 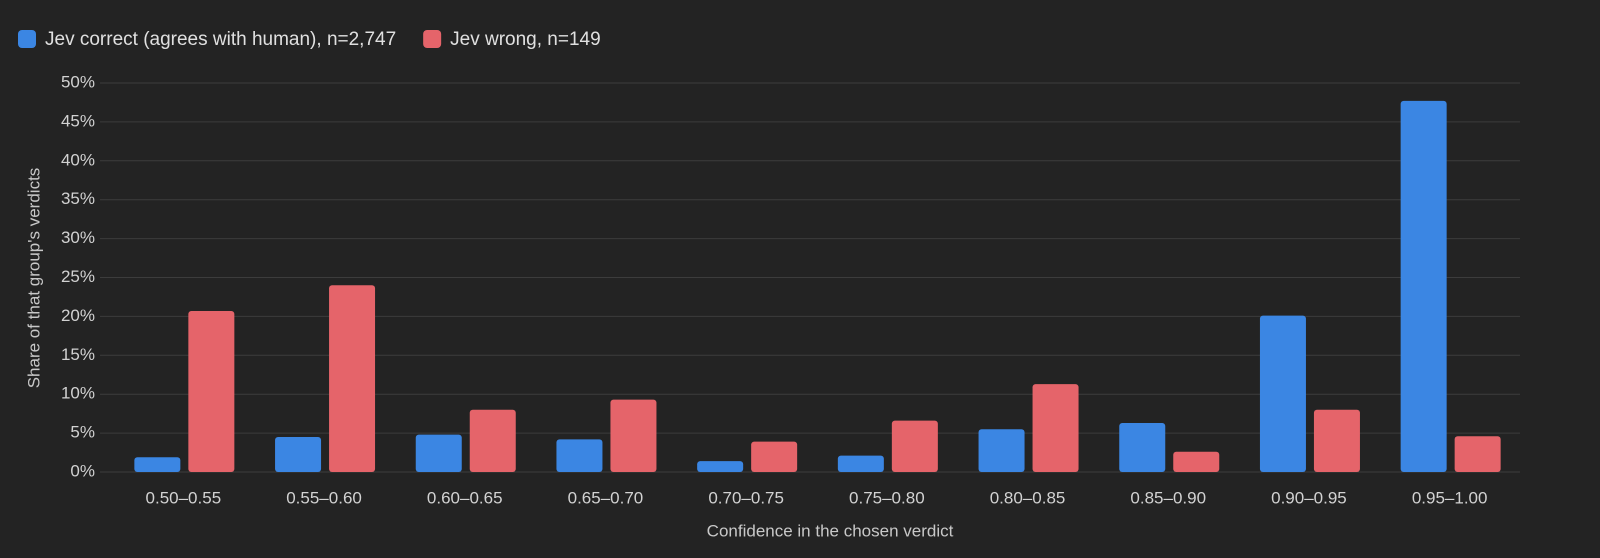 I want to click on x-tick-label: 0.70–0.75, so click(x=746, y=497).